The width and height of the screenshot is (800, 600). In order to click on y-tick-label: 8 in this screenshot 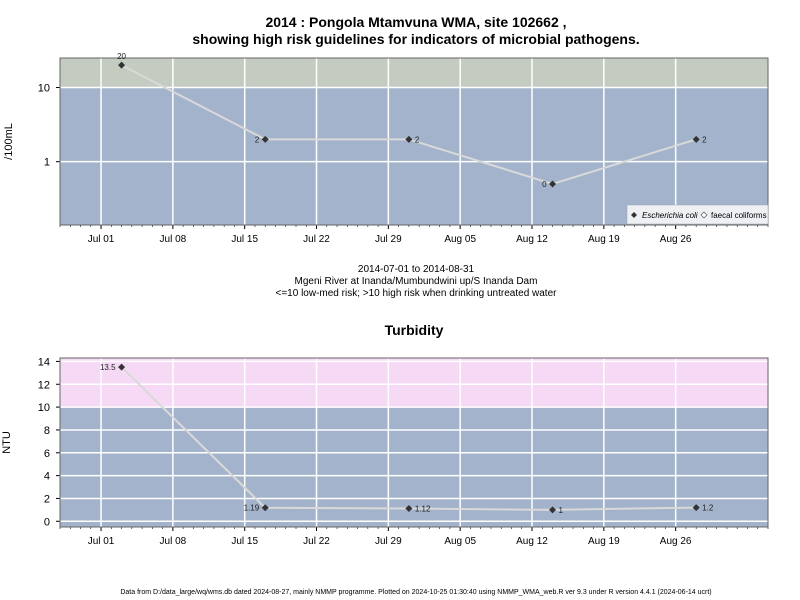, I will do `click(47, 431)`.